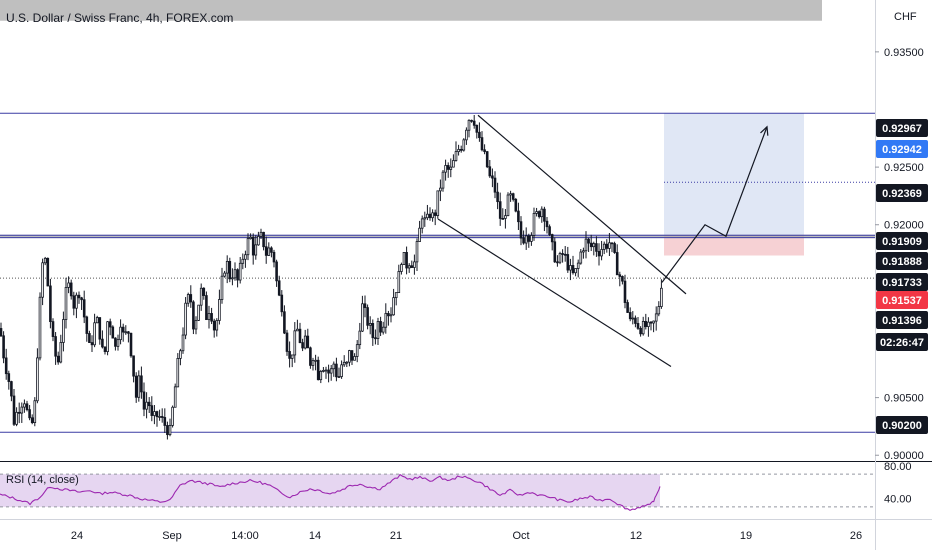 The height and width of the screenshot is (550, 932). Describe the element at coordinates (899, 254) in the screenshot. I see `price-axis: 0.93500 0.92500 0.92000 0.90500 0.90000` at that location.